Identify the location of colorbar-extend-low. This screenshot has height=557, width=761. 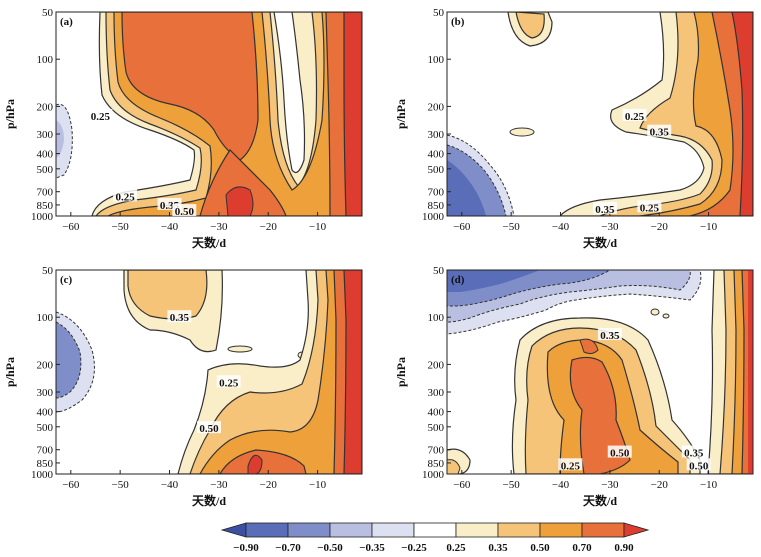
(233, 530).